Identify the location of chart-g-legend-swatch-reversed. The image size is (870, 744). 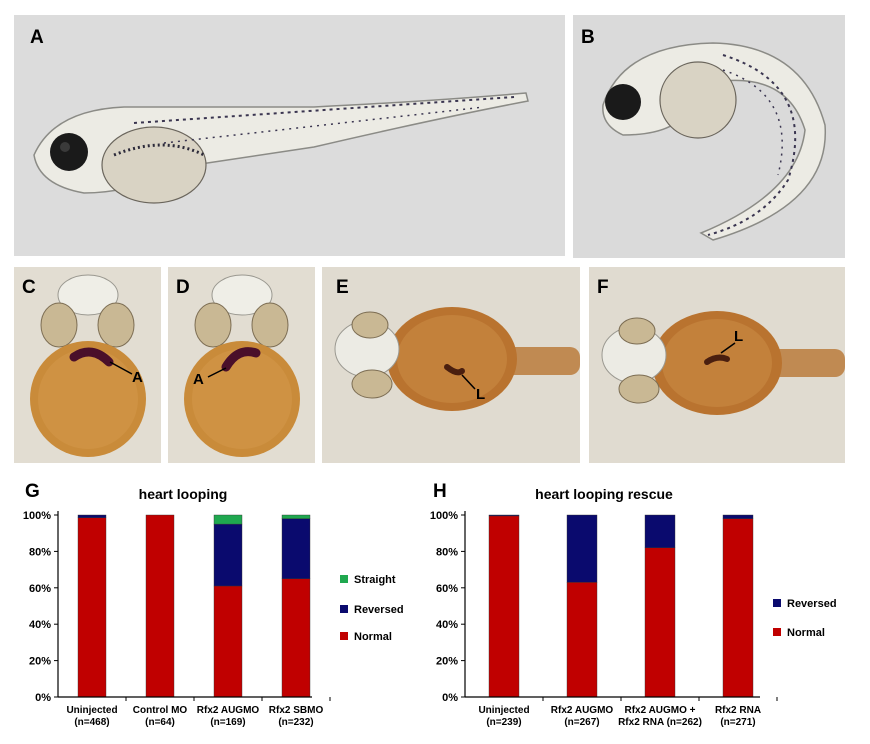
(344, 609).